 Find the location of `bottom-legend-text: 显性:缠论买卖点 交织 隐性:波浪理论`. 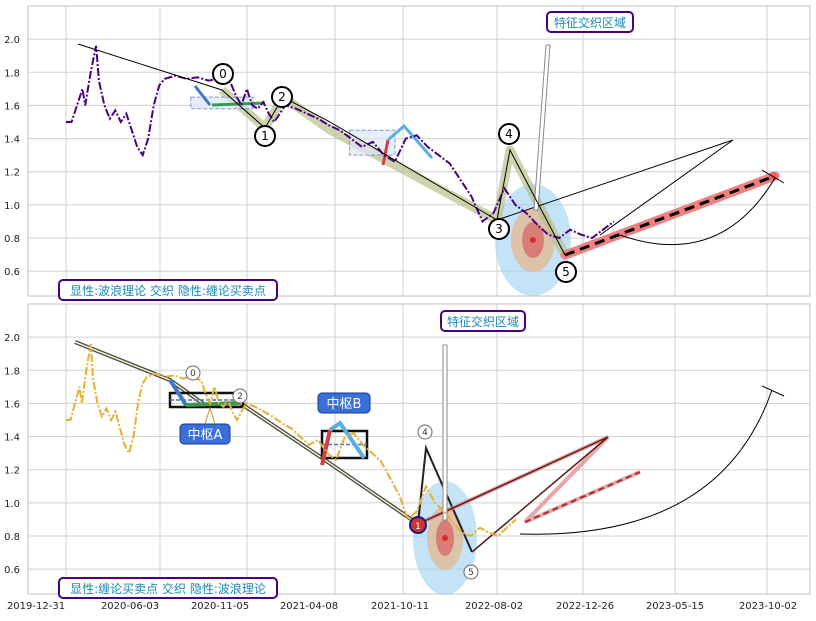

bottom-legend-text: 显性:缠论买卖点 交织 隐性:波浪理论 is located at coordinates (168, 588).